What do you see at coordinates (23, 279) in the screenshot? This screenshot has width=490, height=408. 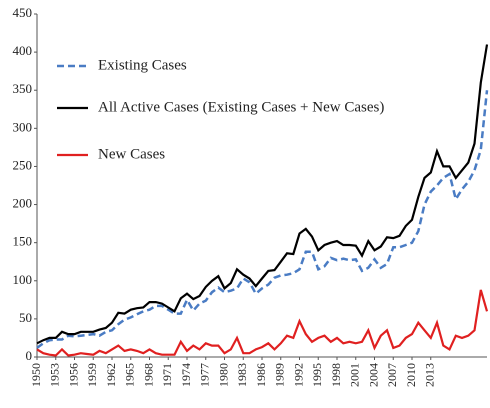 I see `y-tick-label: 100` at bounding box center [23, 279].